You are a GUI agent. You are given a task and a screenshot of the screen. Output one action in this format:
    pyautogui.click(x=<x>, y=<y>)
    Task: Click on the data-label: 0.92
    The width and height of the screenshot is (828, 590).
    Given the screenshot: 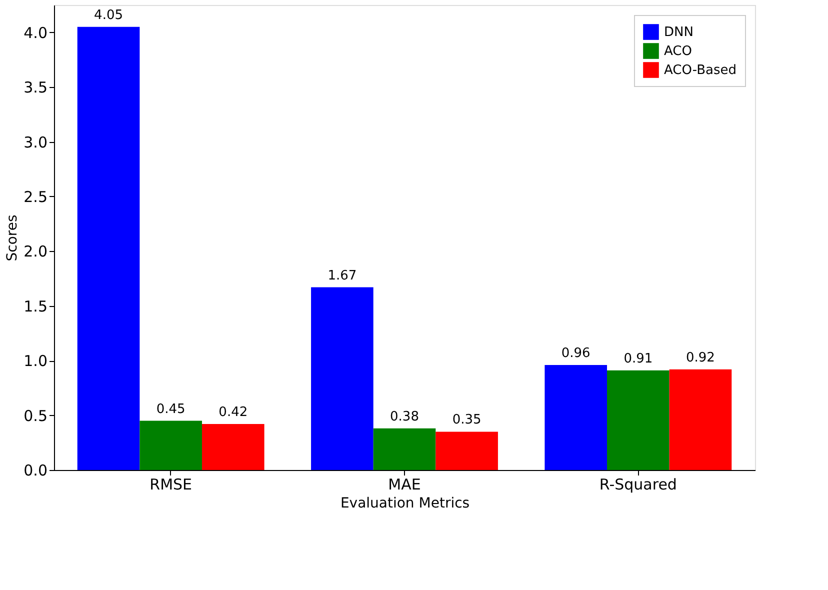 What is the action you would take?
    pyautogui.click(x=700, y=358)
    